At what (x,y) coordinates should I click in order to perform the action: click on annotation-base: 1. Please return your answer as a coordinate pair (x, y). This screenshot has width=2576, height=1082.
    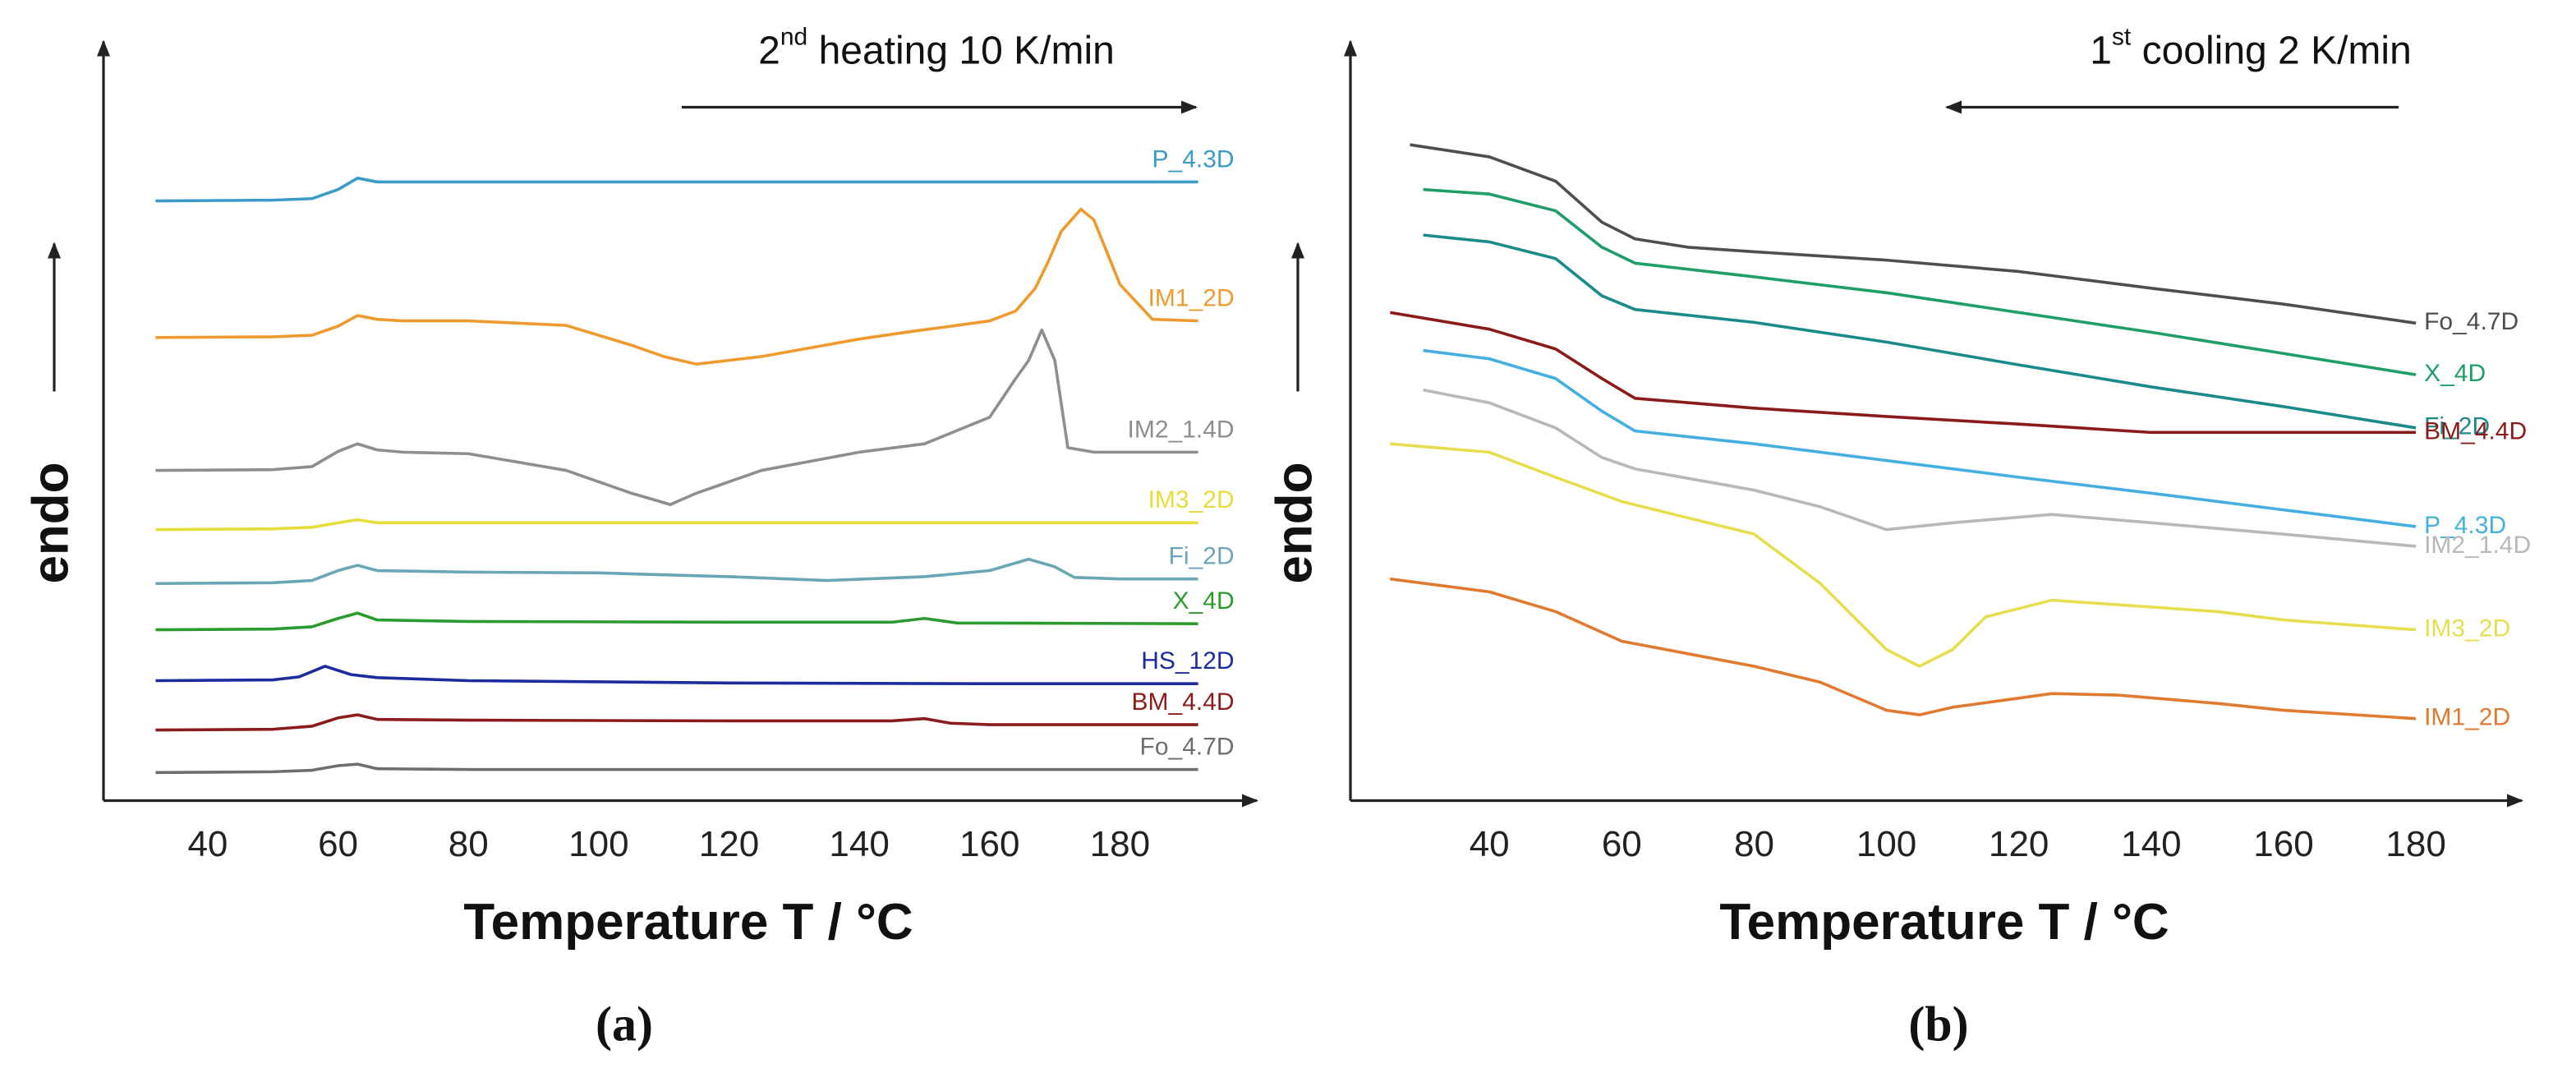
    Looking at the image, I should click on (2101, 50).